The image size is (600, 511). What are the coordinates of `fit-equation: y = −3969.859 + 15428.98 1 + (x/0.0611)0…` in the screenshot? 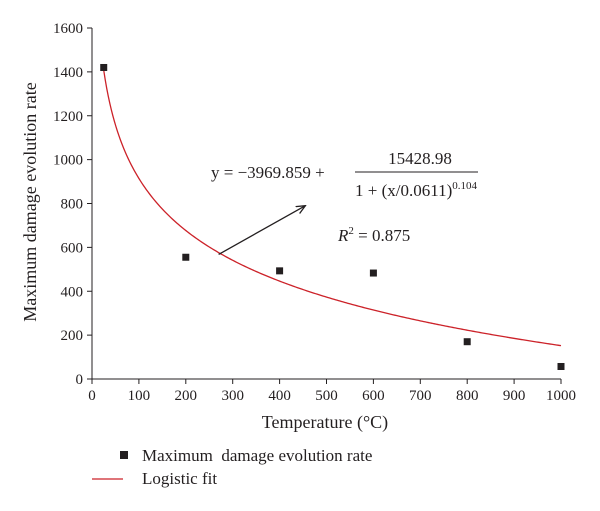 It's located at (344, 174).